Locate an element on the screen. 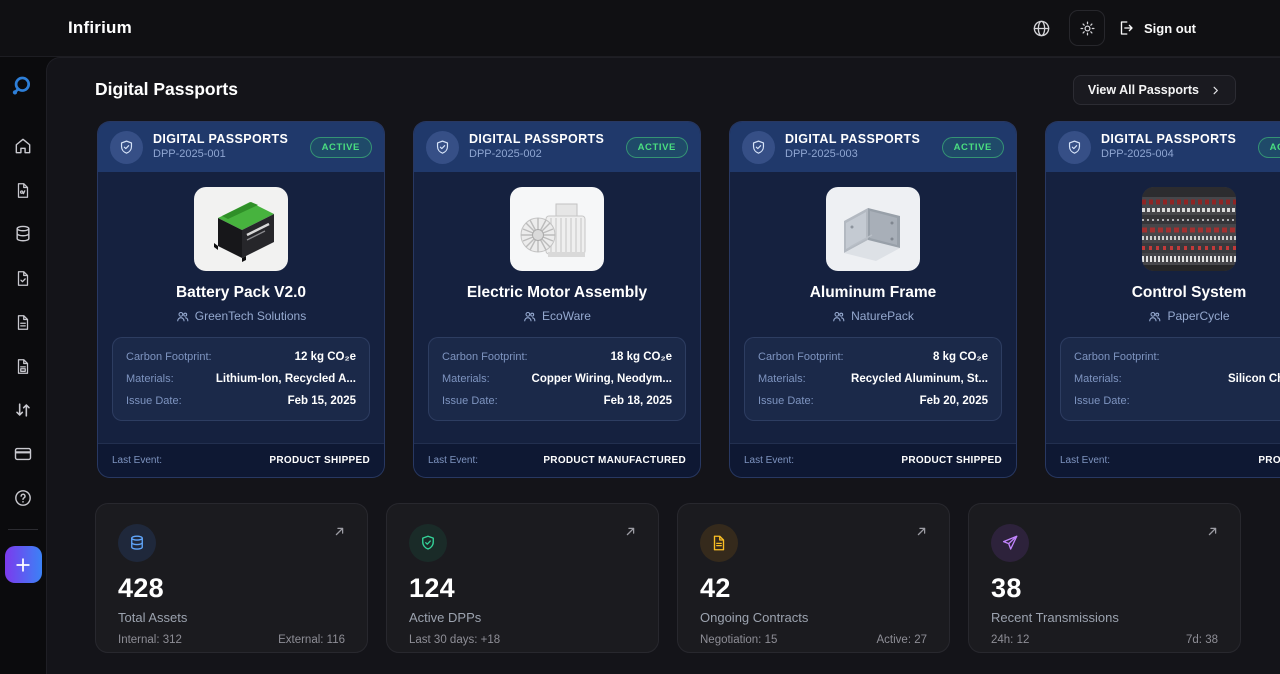 Image resolution: width=1280 pixels, height=674 pixels. passport-card-header: DIGITAL PASSPORTS DPP-2025-004 ACTIVE is located at coordinates (1163, 147).